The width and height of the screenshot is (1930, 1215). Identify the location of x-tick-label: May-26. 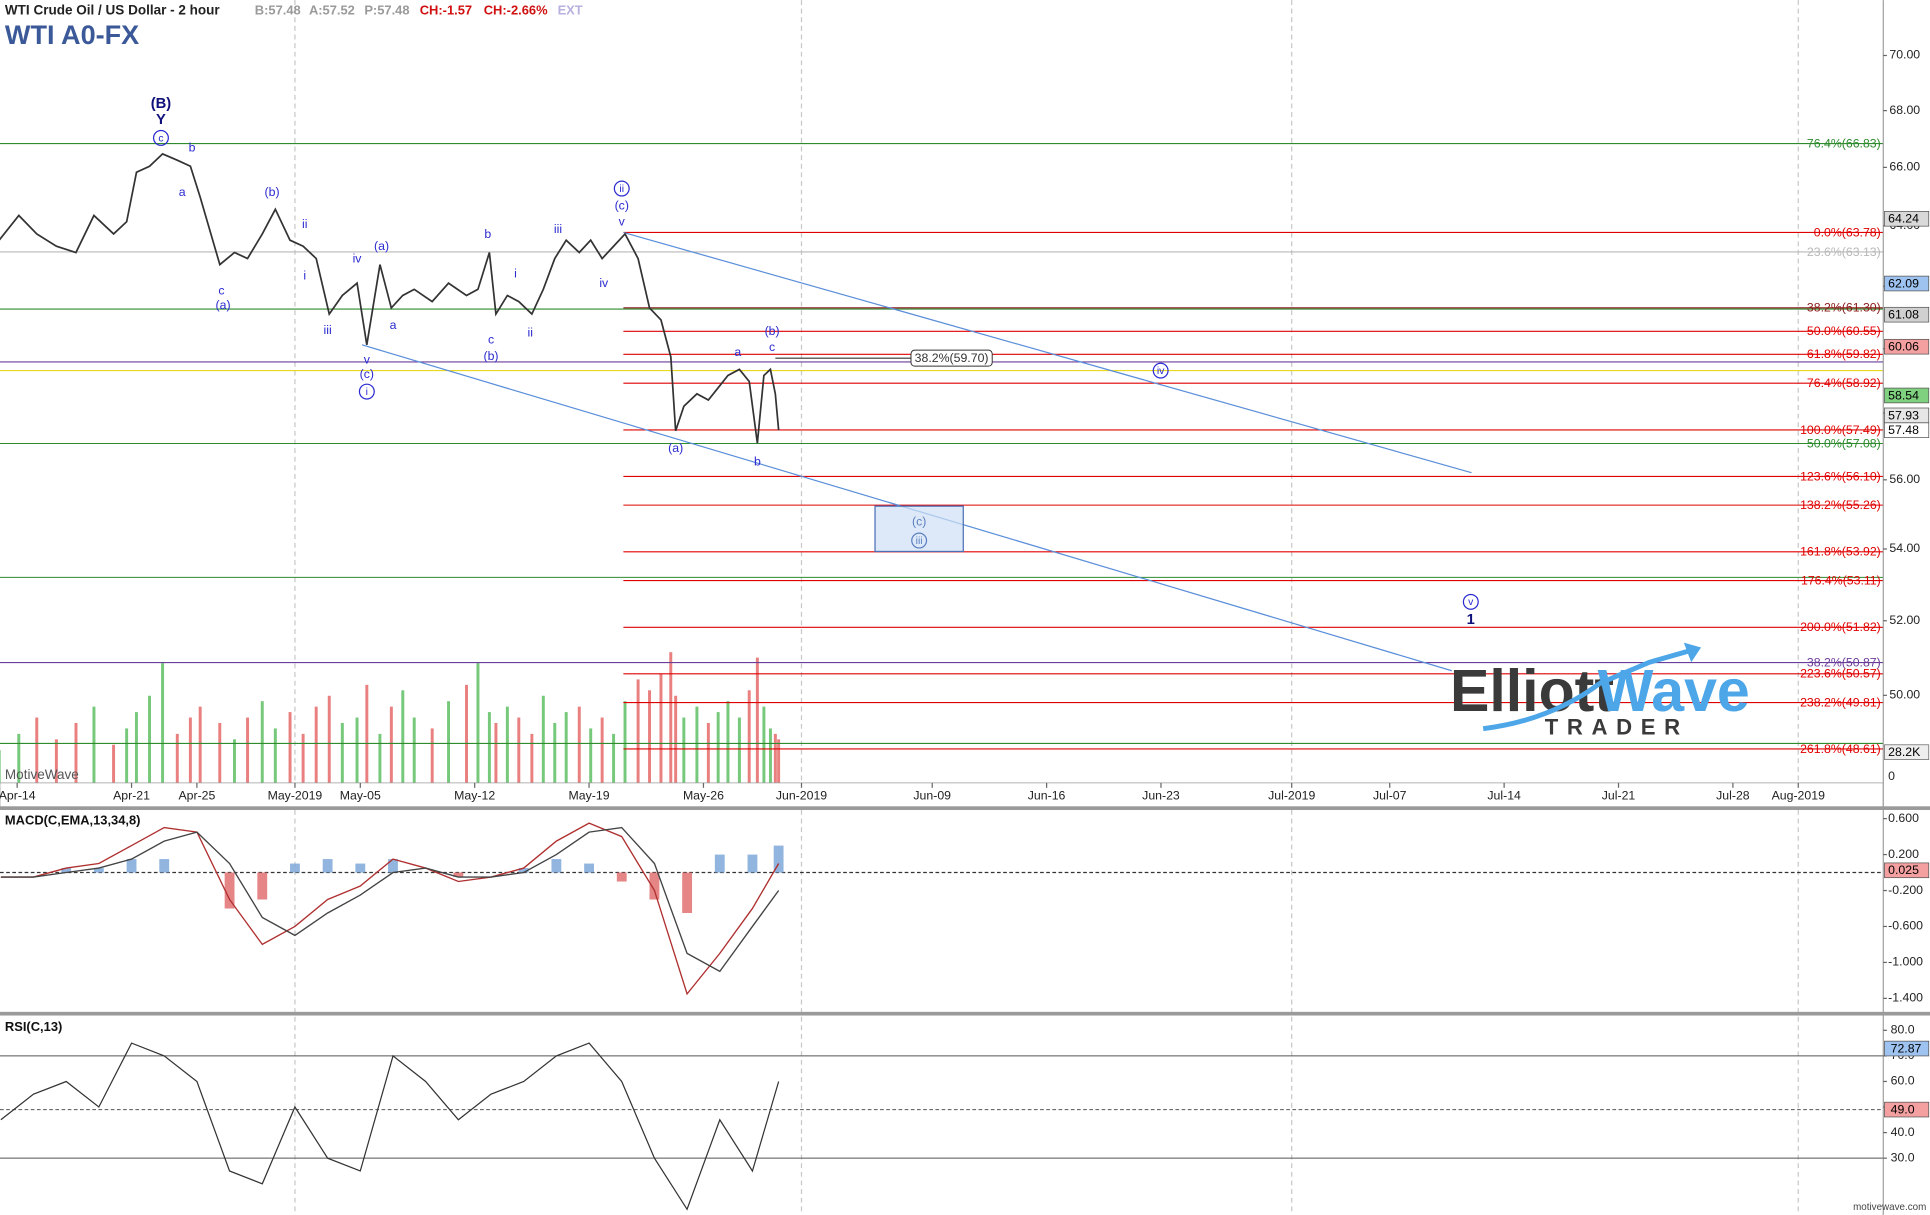
(703, 796).